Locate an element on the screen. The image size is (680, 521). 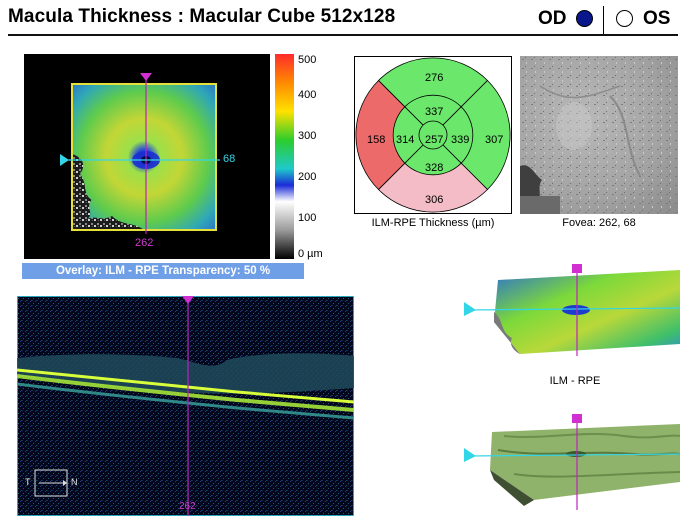
eye-os-radio is located at coordinates (624, 18).